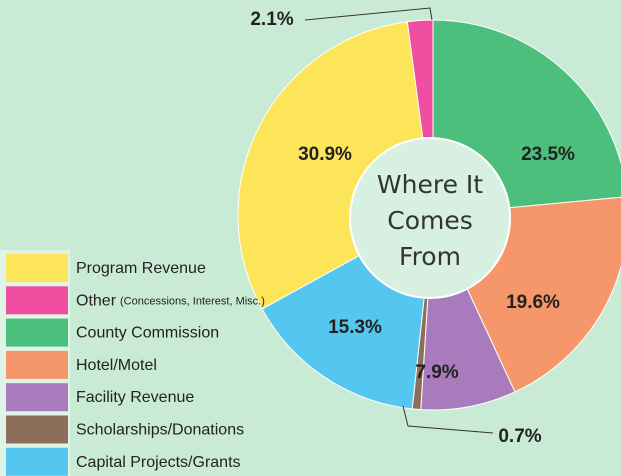 The image size is (621, 476). I want to click on data-label: 23.5%, so click(548, 154).